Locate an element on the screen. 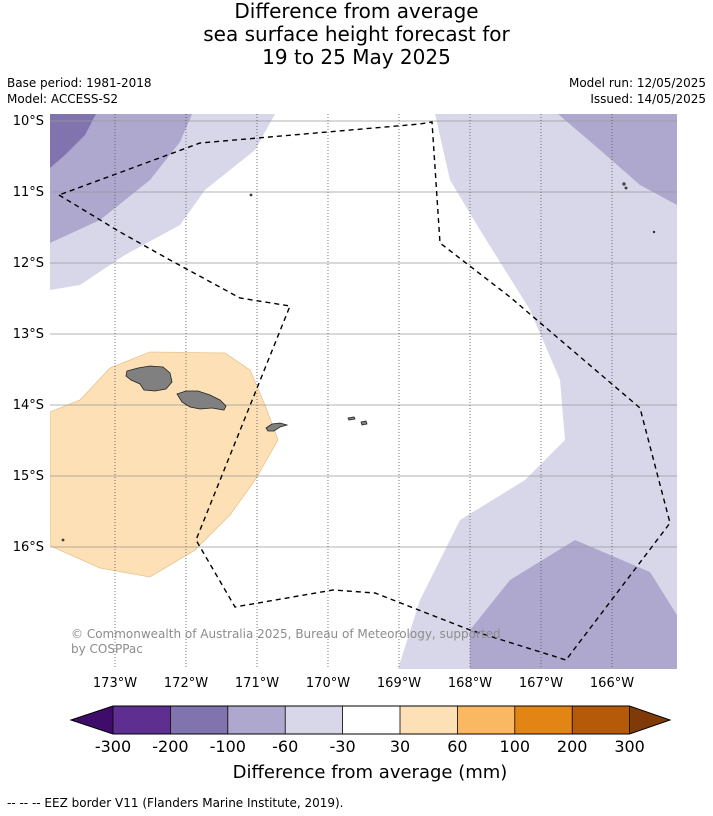  lat-label-16s: 16°S is located at coordinates (28, 547).